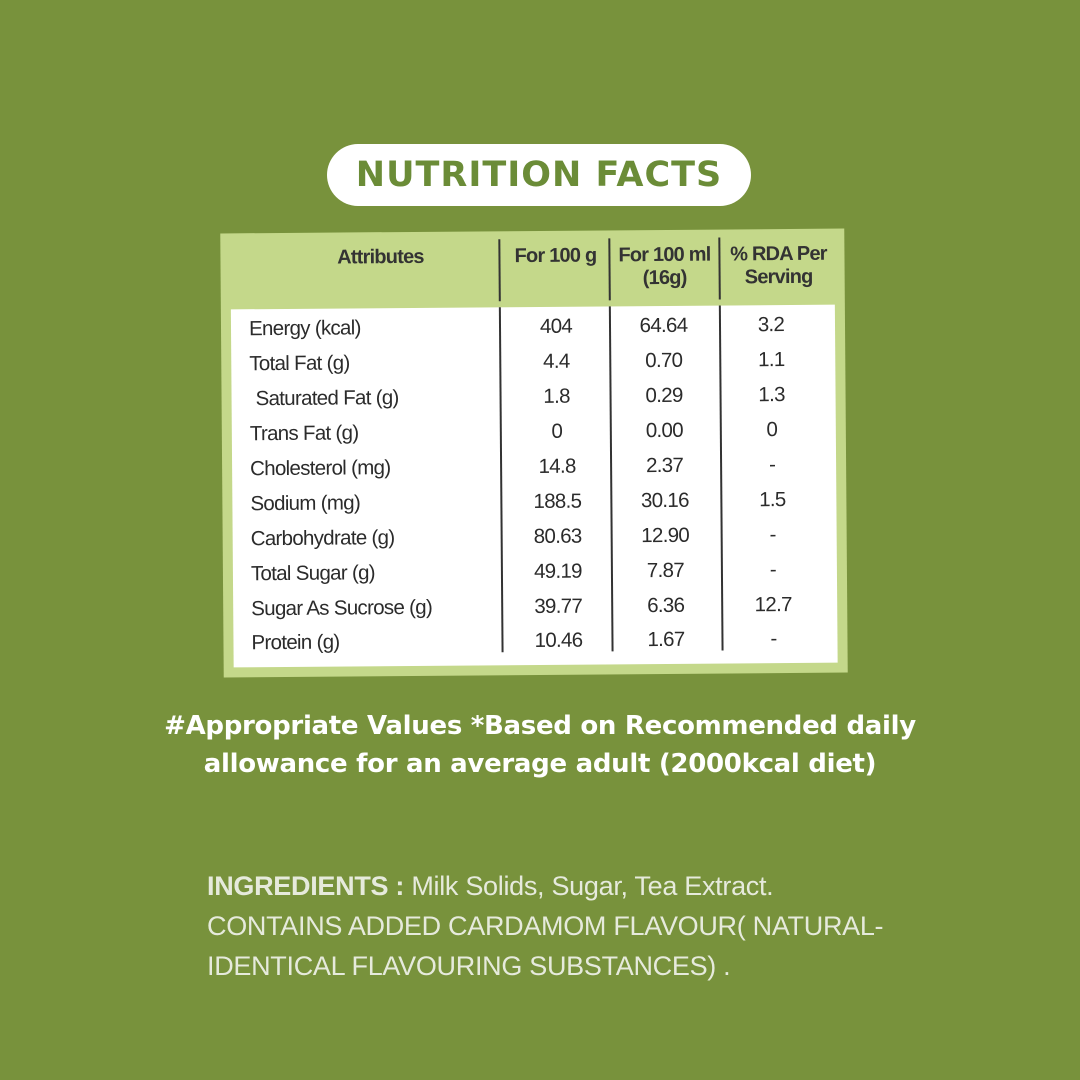 Image resolution: width=1080 pixels, height=1080 pixels. I want to click on table-row: Protein (g) 10.46 1.67 -, so click(535, 643).